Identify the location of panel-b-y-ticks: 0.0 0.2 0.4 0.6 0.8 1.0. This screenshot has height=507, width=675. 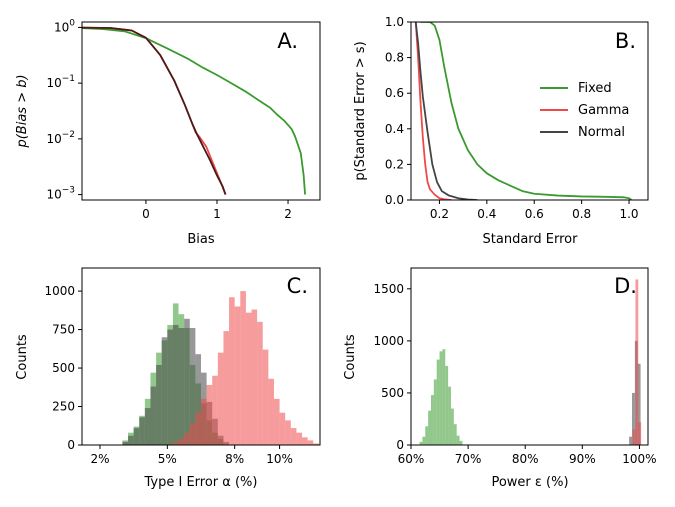
(398, 111).